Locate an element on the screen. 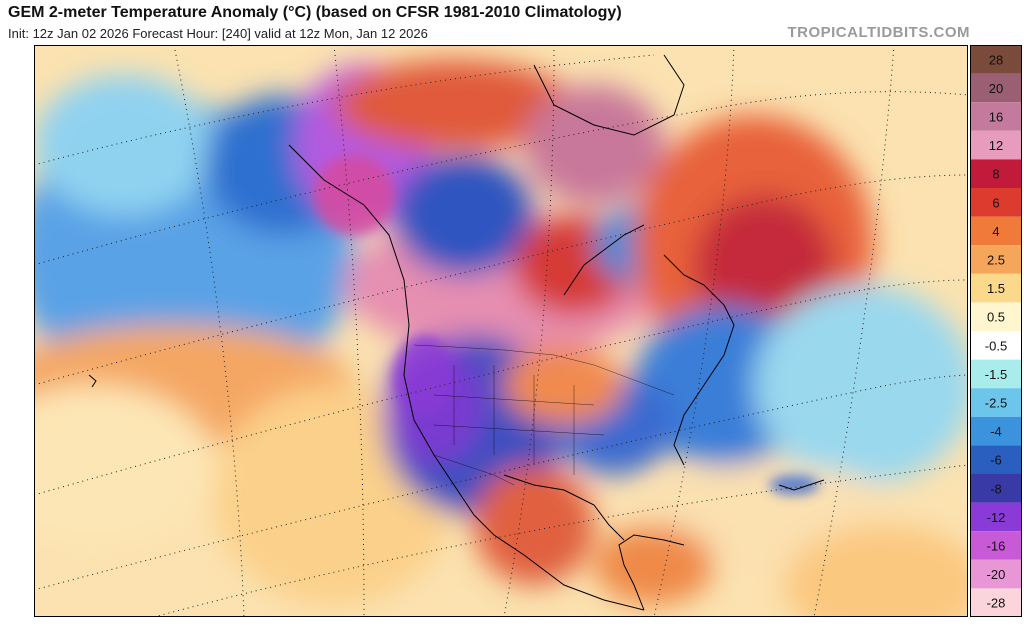 The width and height of the screenshot is (1024, 638). legend-label: 1.5 is located at coordinates (996, 288).